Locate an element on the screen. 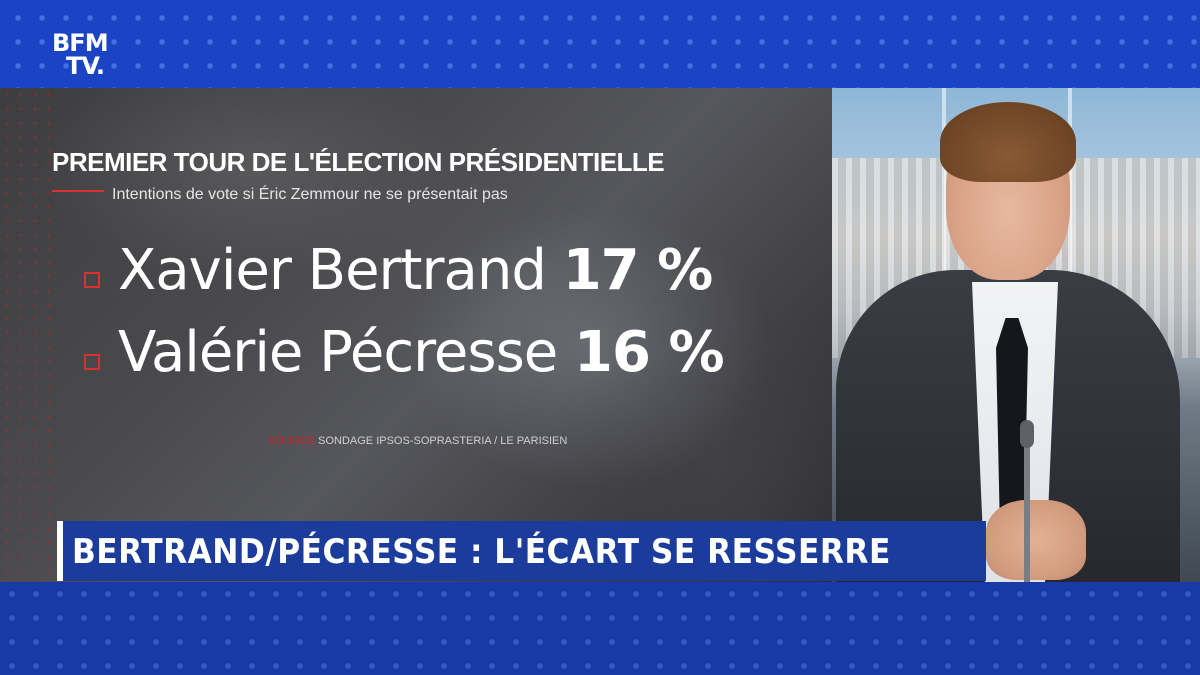  result-row-bertrand: Xavier Bertrand 17 % is located at coordinates (399, 270).